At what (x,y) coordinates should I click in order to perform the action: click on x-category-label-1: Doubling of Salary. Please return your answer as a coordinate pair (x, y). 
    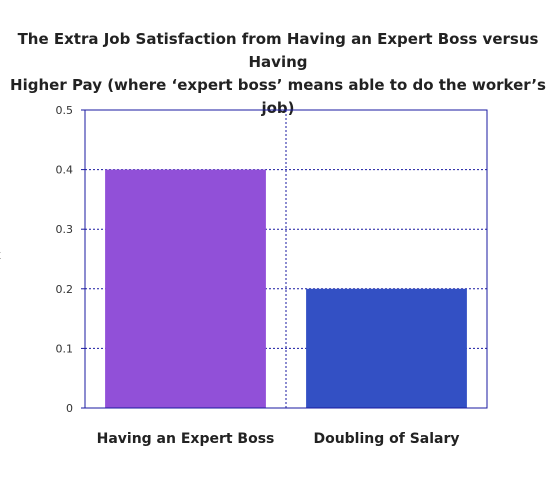
    Looking at the image, I should click on (386, 439).